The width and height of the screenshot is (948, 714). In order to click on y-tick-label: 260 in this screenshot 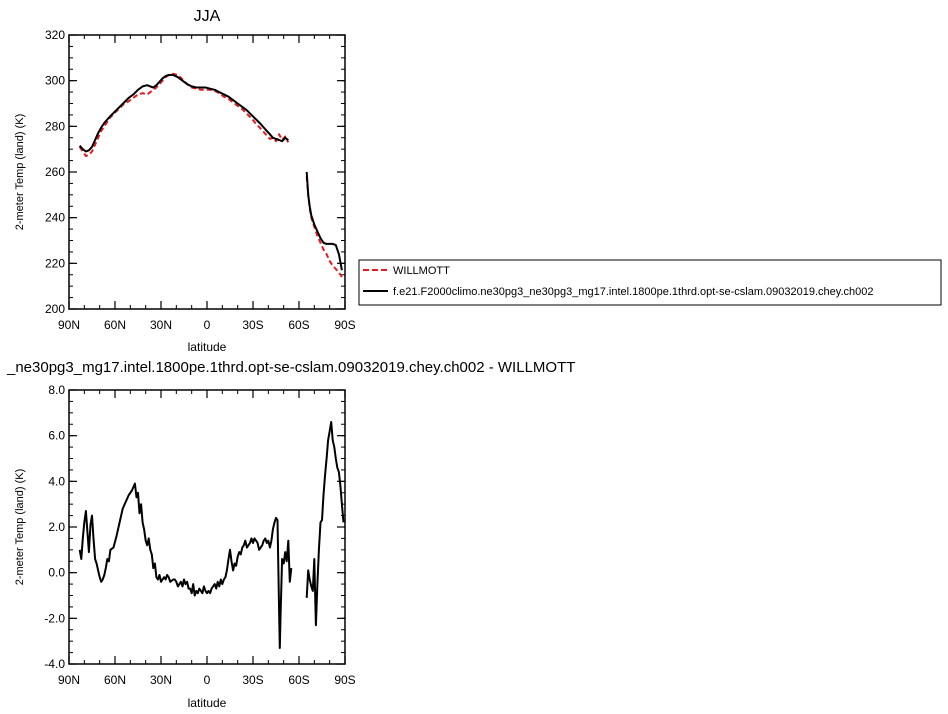, I will do `click(55, 172)`.